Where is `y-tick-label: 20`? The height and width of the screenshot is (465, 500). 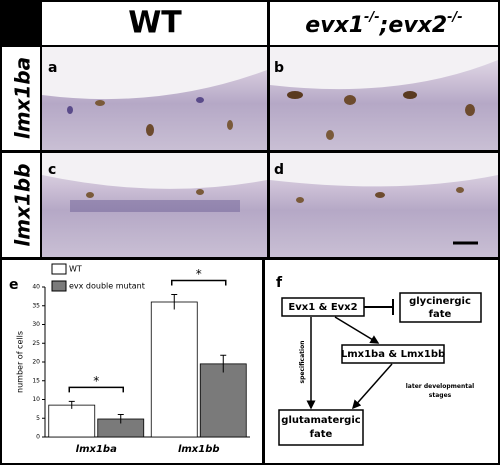 y-tick-label: 20 is located at coordinates (36, 362).